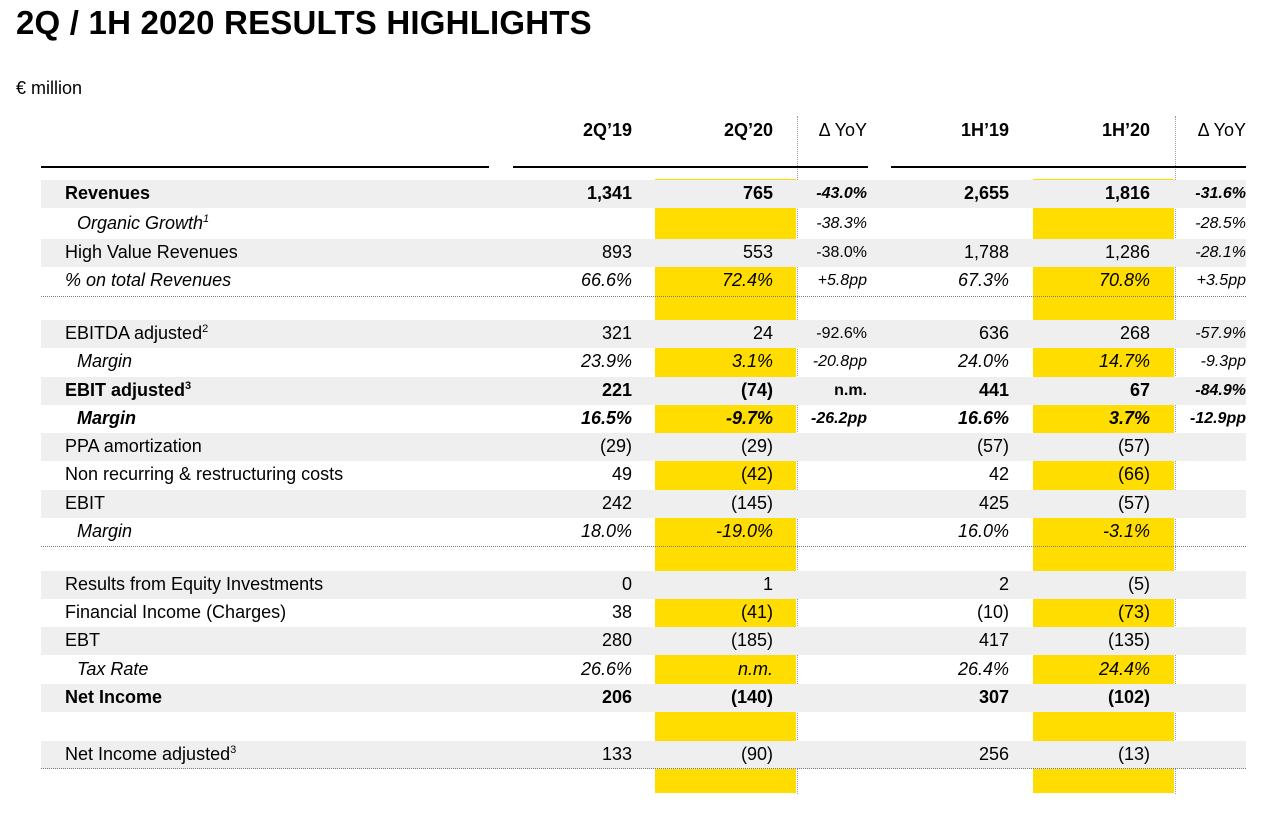 The image size is (1280, 831). What do you see at coordinates (616, 252) in the screenshot?
I see `cell-2q19: 893` at bounding box center [616, 252].